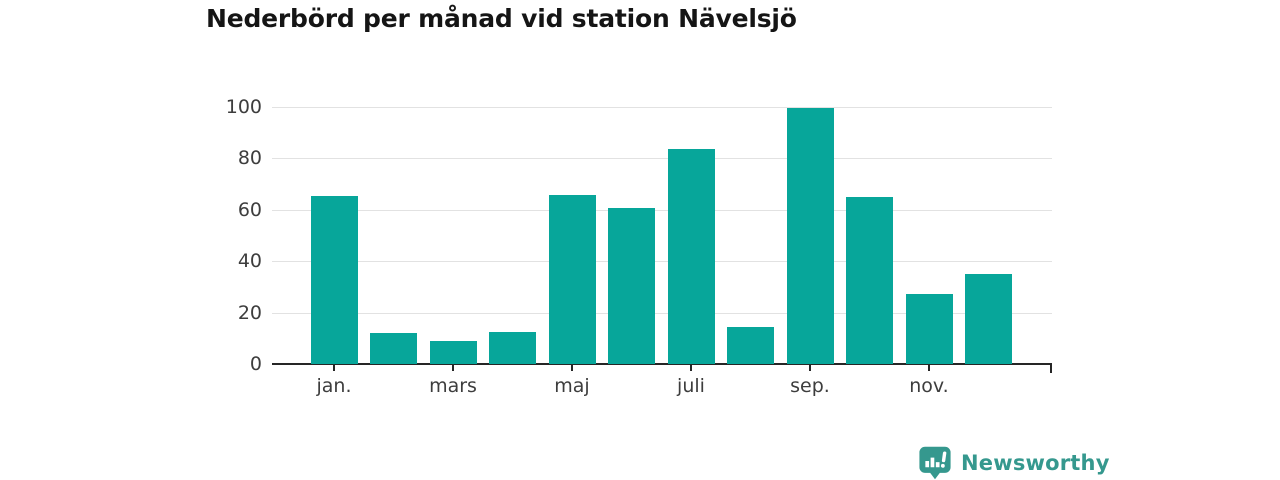 The height and width of the screenshot is (480, 1280). I want to click on x-tick-mars, so click(453, 367).